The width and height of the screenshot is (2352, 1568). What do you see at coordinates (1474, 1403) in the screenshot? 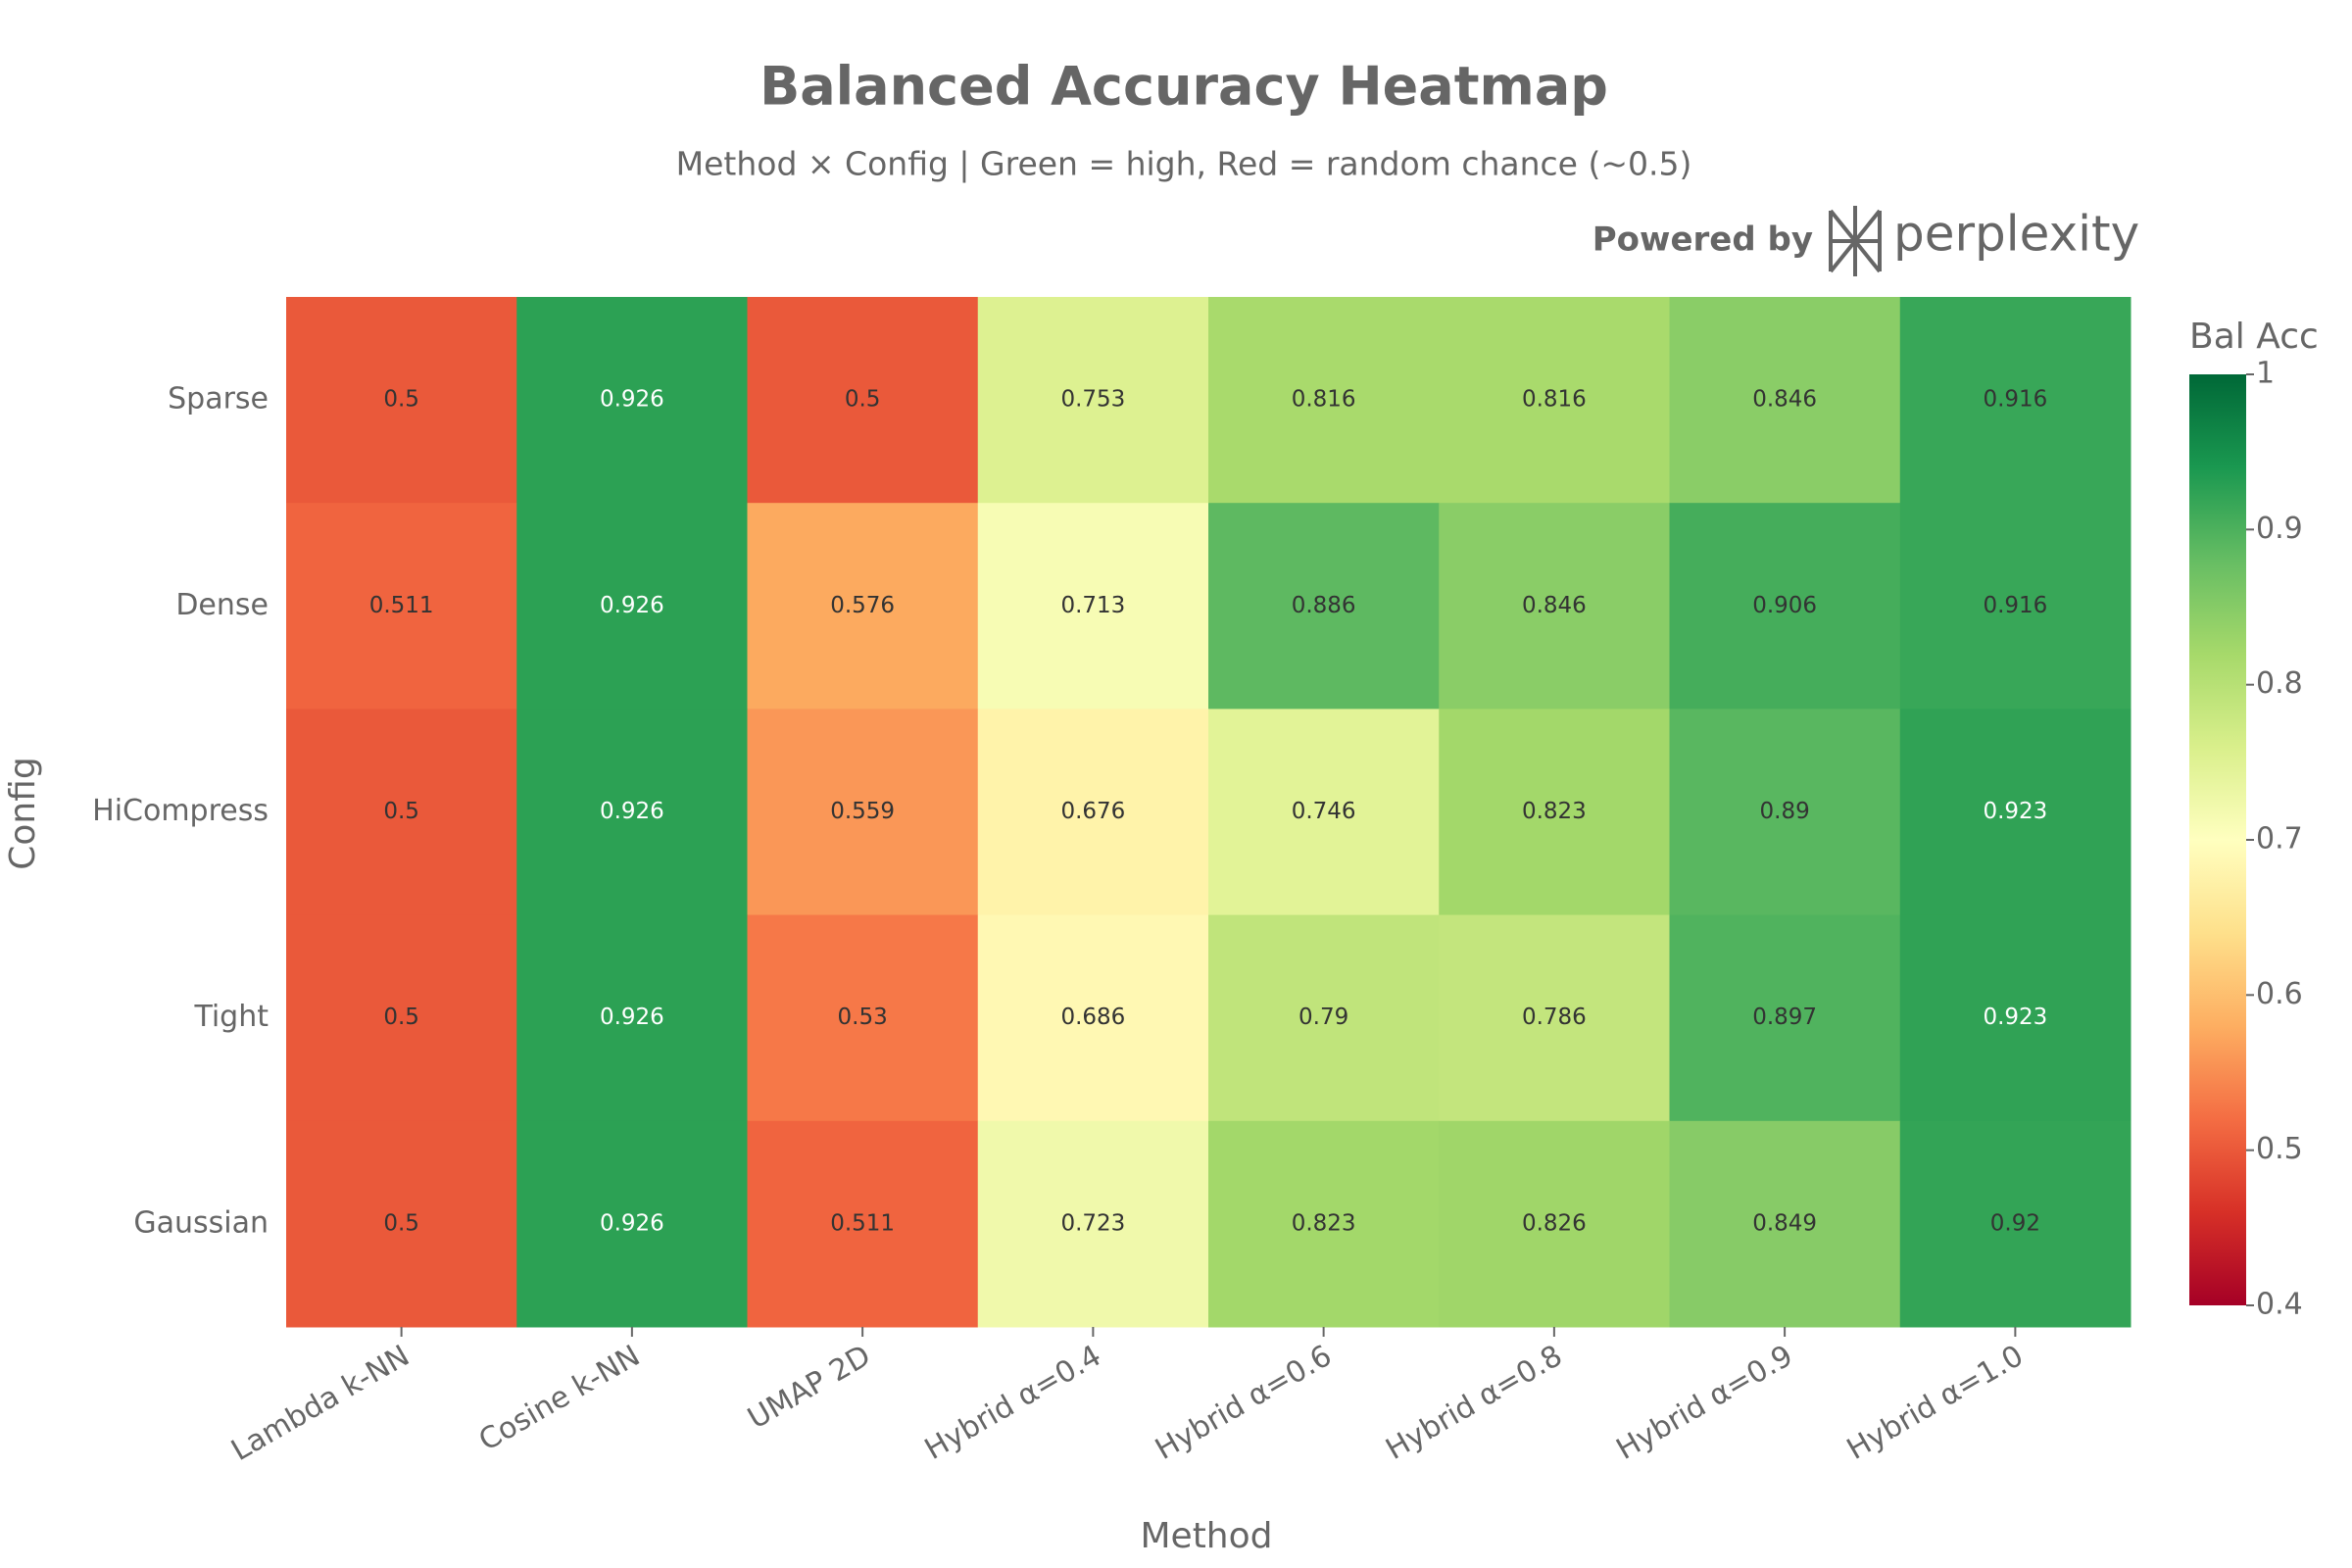
I see `x-tick-label: Hybrid α=0.8` at bounding box center [1474, 1403].